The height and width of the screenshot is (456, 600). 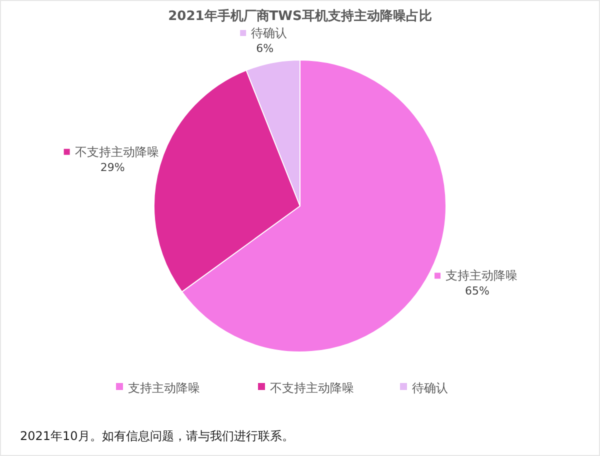 What do you see at coordinates (482, 283) in the screenshot?
I see `data-label: 支持主动降噪 65%` at bounding box center [482, 283].